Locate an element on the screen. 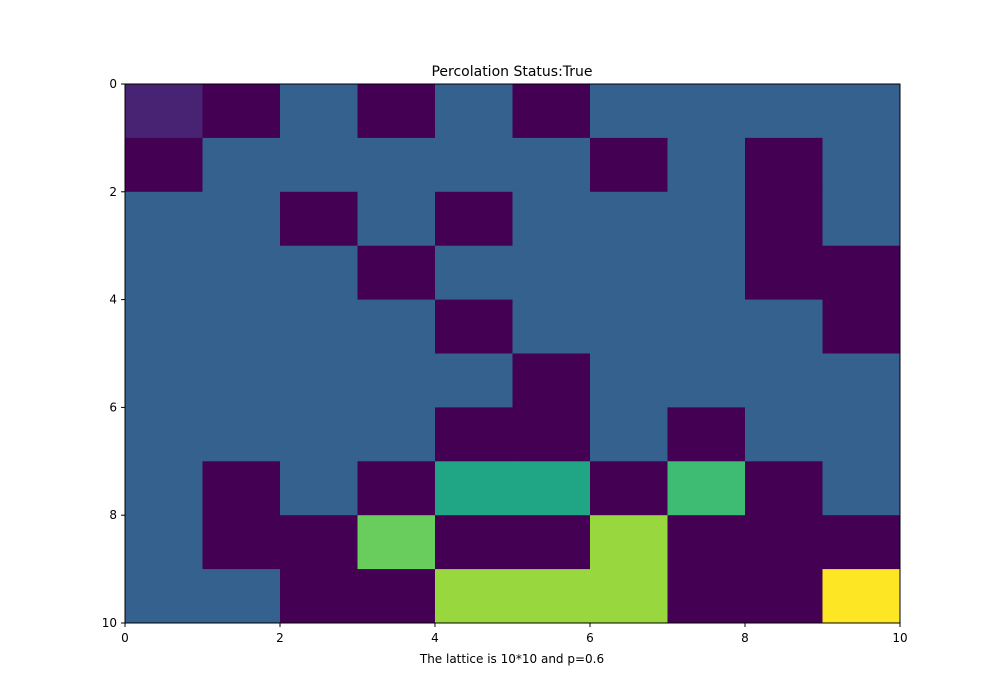 The width and height of the screenshot is (1000, 700). x-axis: 0 2 4 6 8 10 is located at coordinates (514, 634).